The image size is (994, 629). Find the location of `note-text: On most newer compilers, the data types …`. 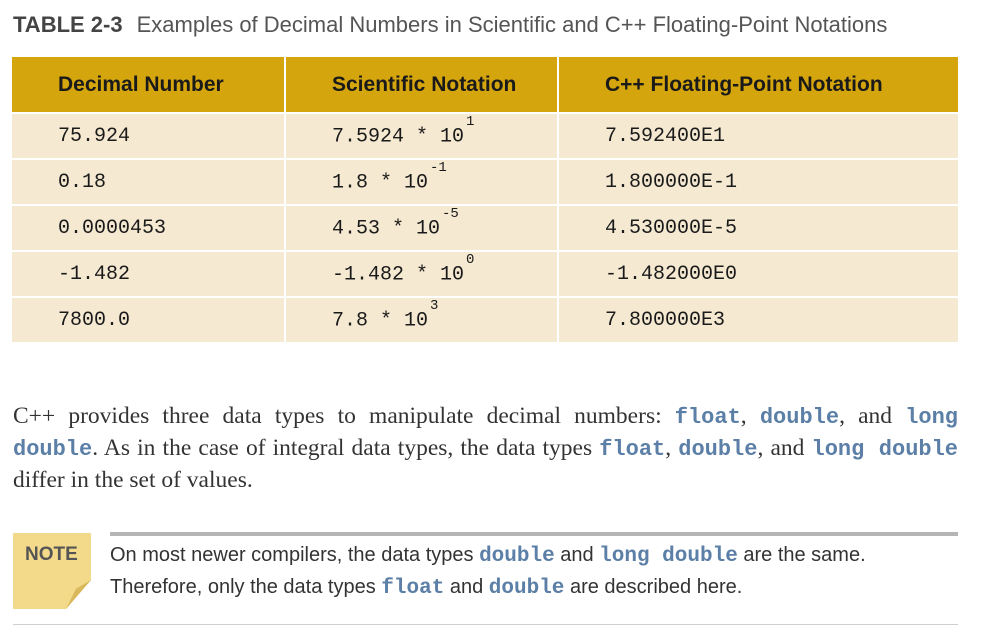

note-text: On most newer compilers, the data types … is located at coordinates (535, 572).